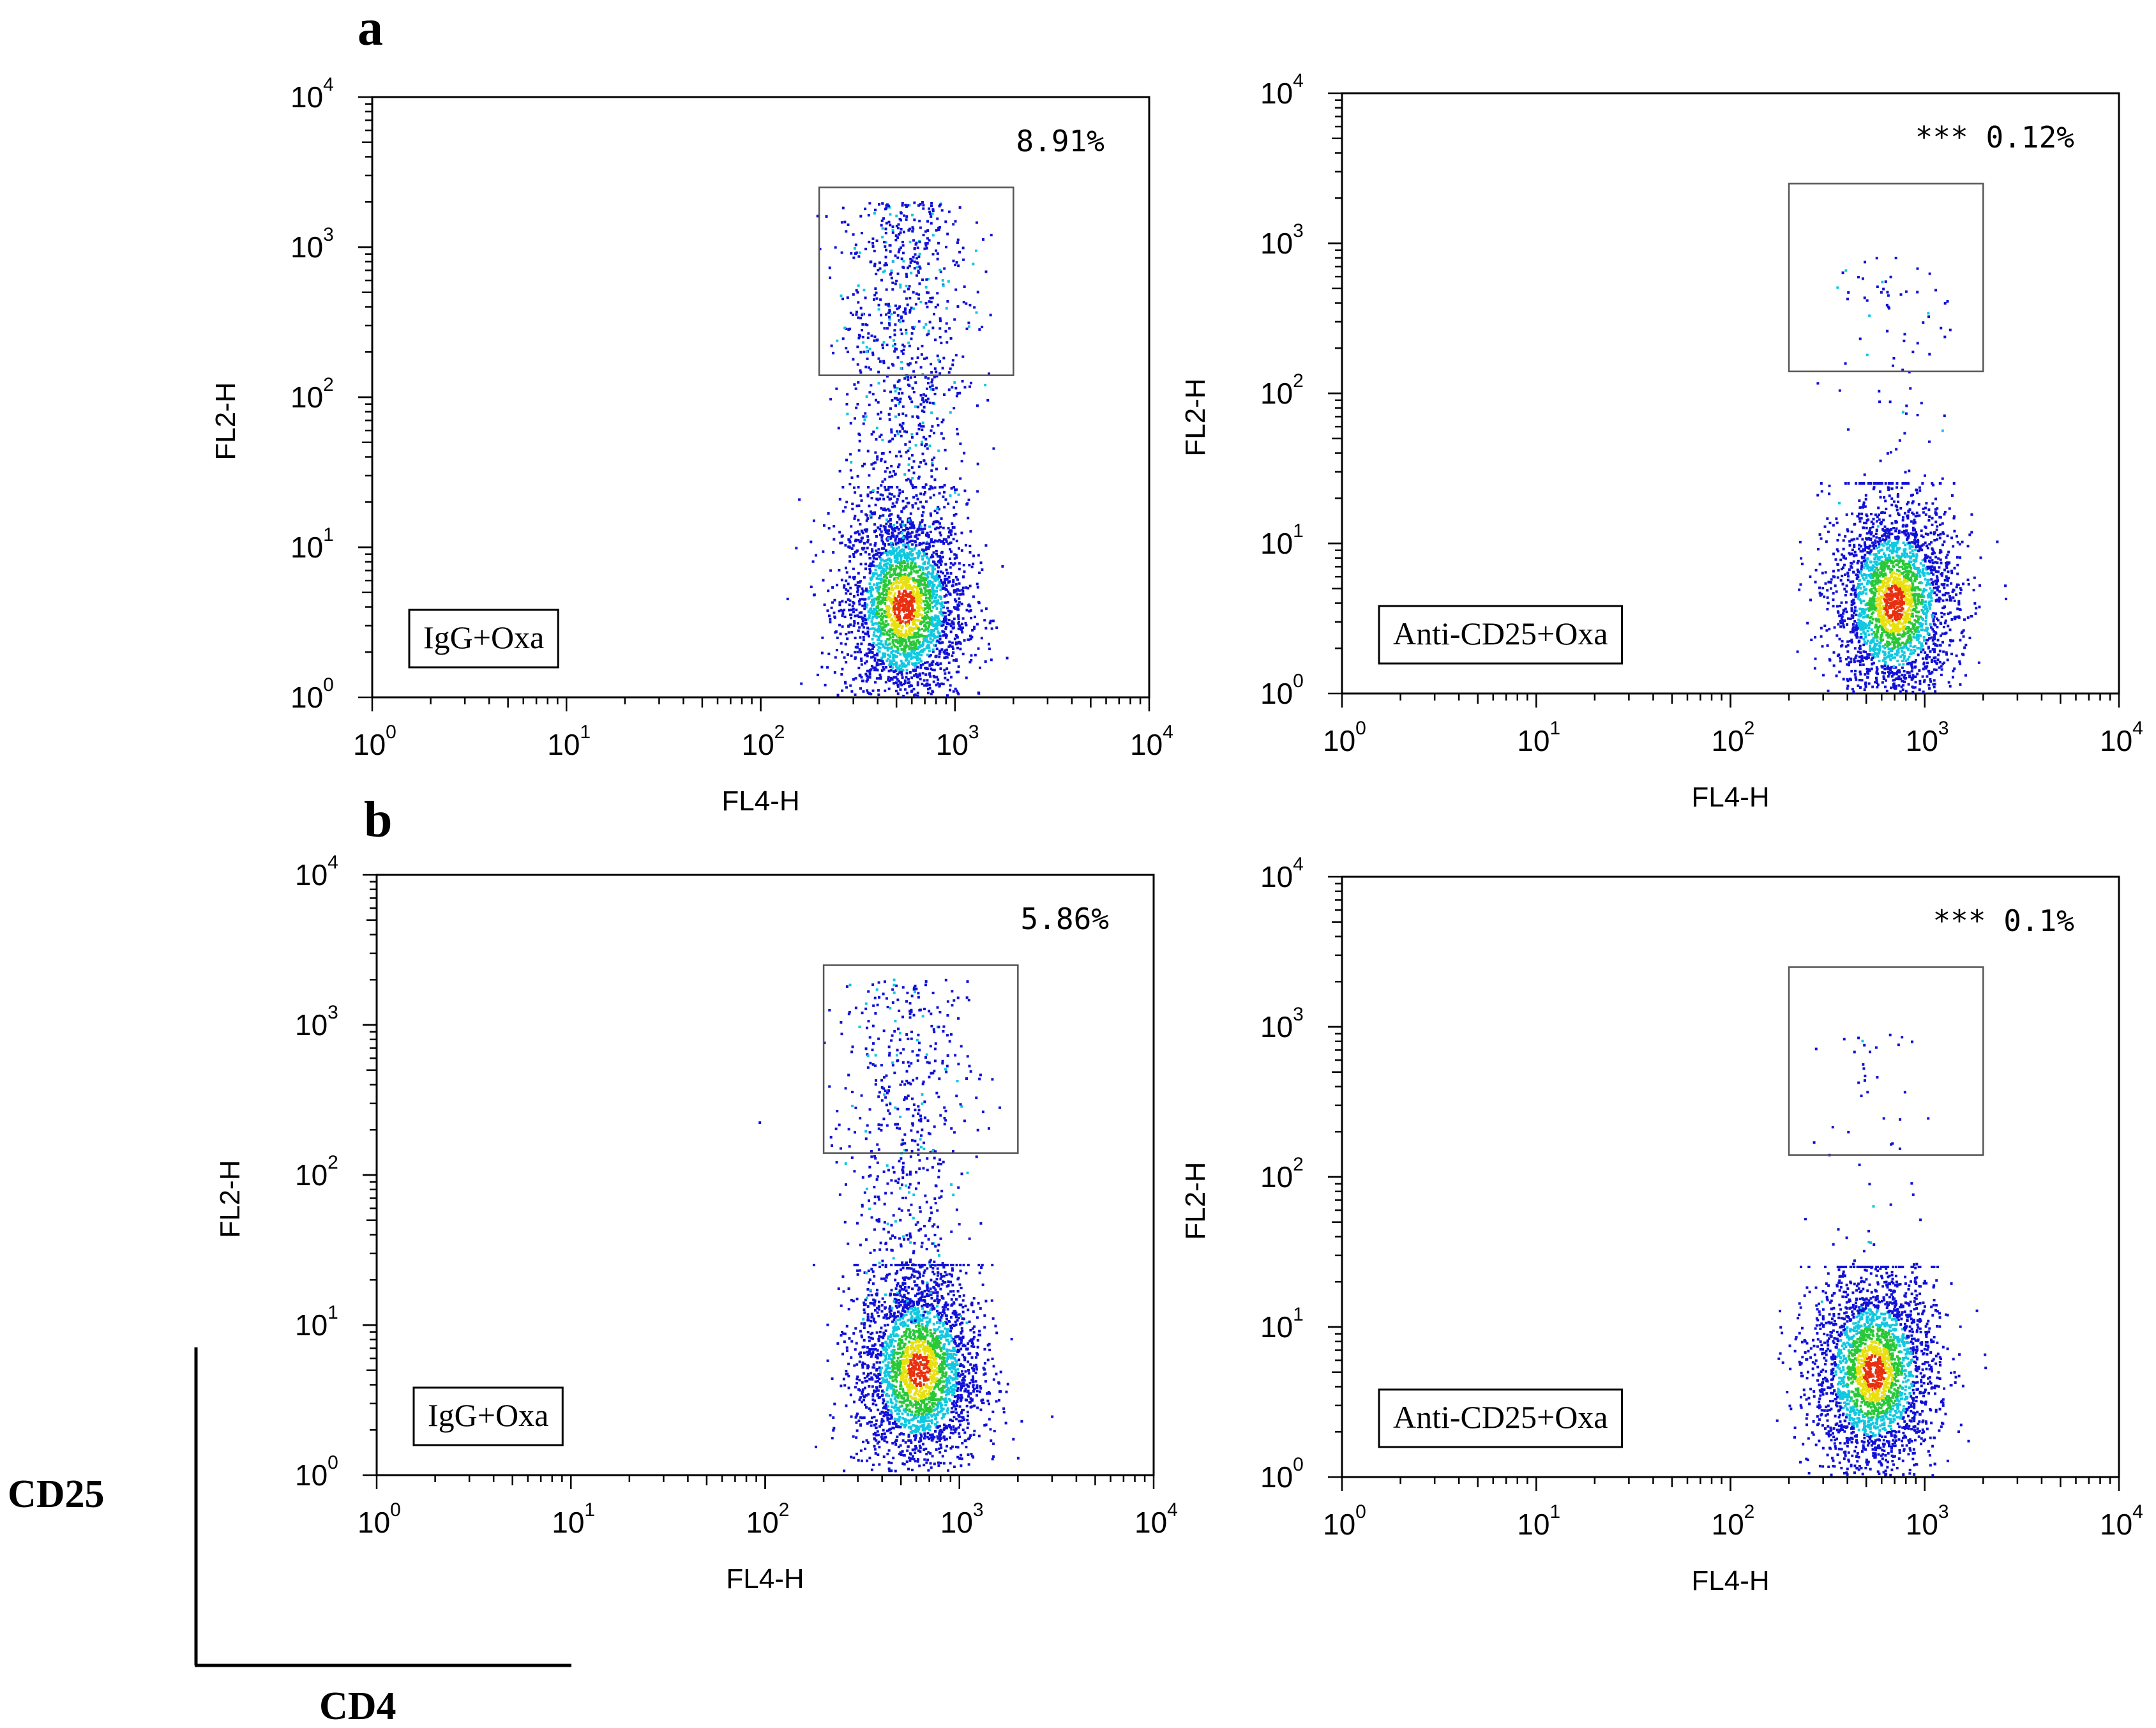  I want to click on x-tick-label: 100, so click(1344, 737).